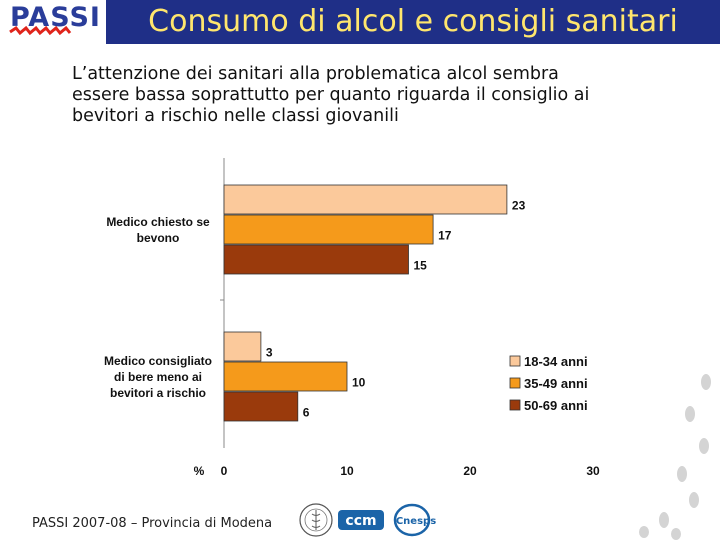 The image size is (720, 540). Describe the element at coordinates (269, 353) in the screenshot. I see `bar-data-label: 3` at that location.